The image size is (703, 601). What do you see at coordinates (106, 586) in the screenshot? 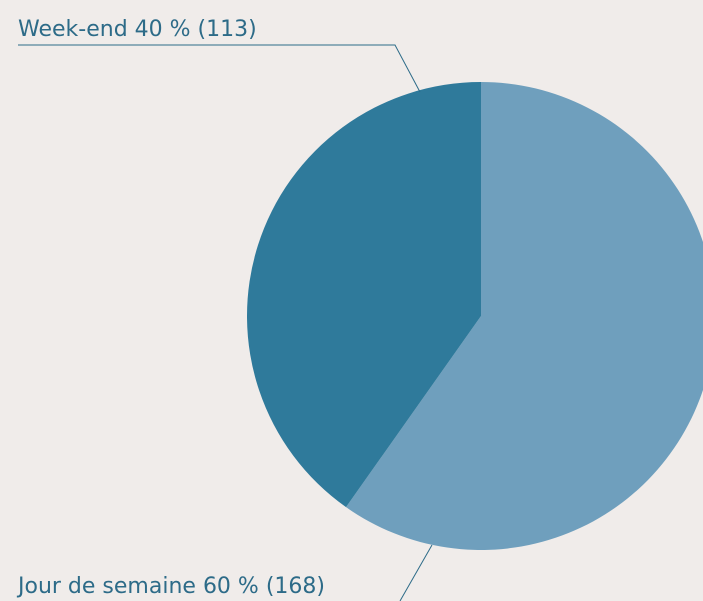
I see `slice-name: Jour de semaine` at bounding box center [106, 586].